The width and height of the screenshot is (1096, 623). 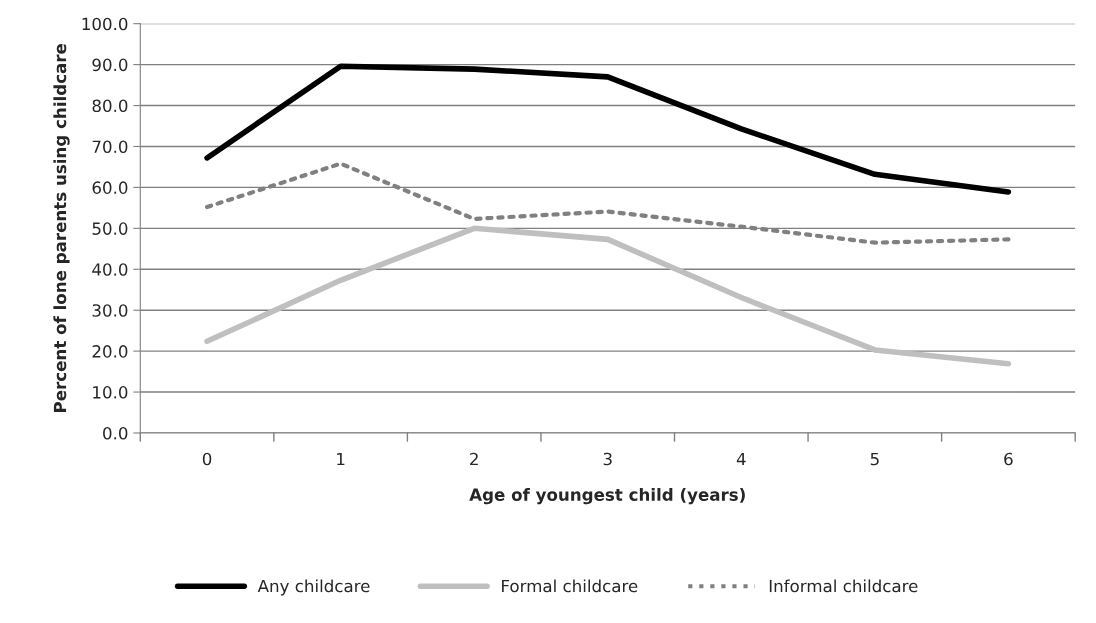 I want to click on y-tick-label: 90.0, so click(x=110, y=65).